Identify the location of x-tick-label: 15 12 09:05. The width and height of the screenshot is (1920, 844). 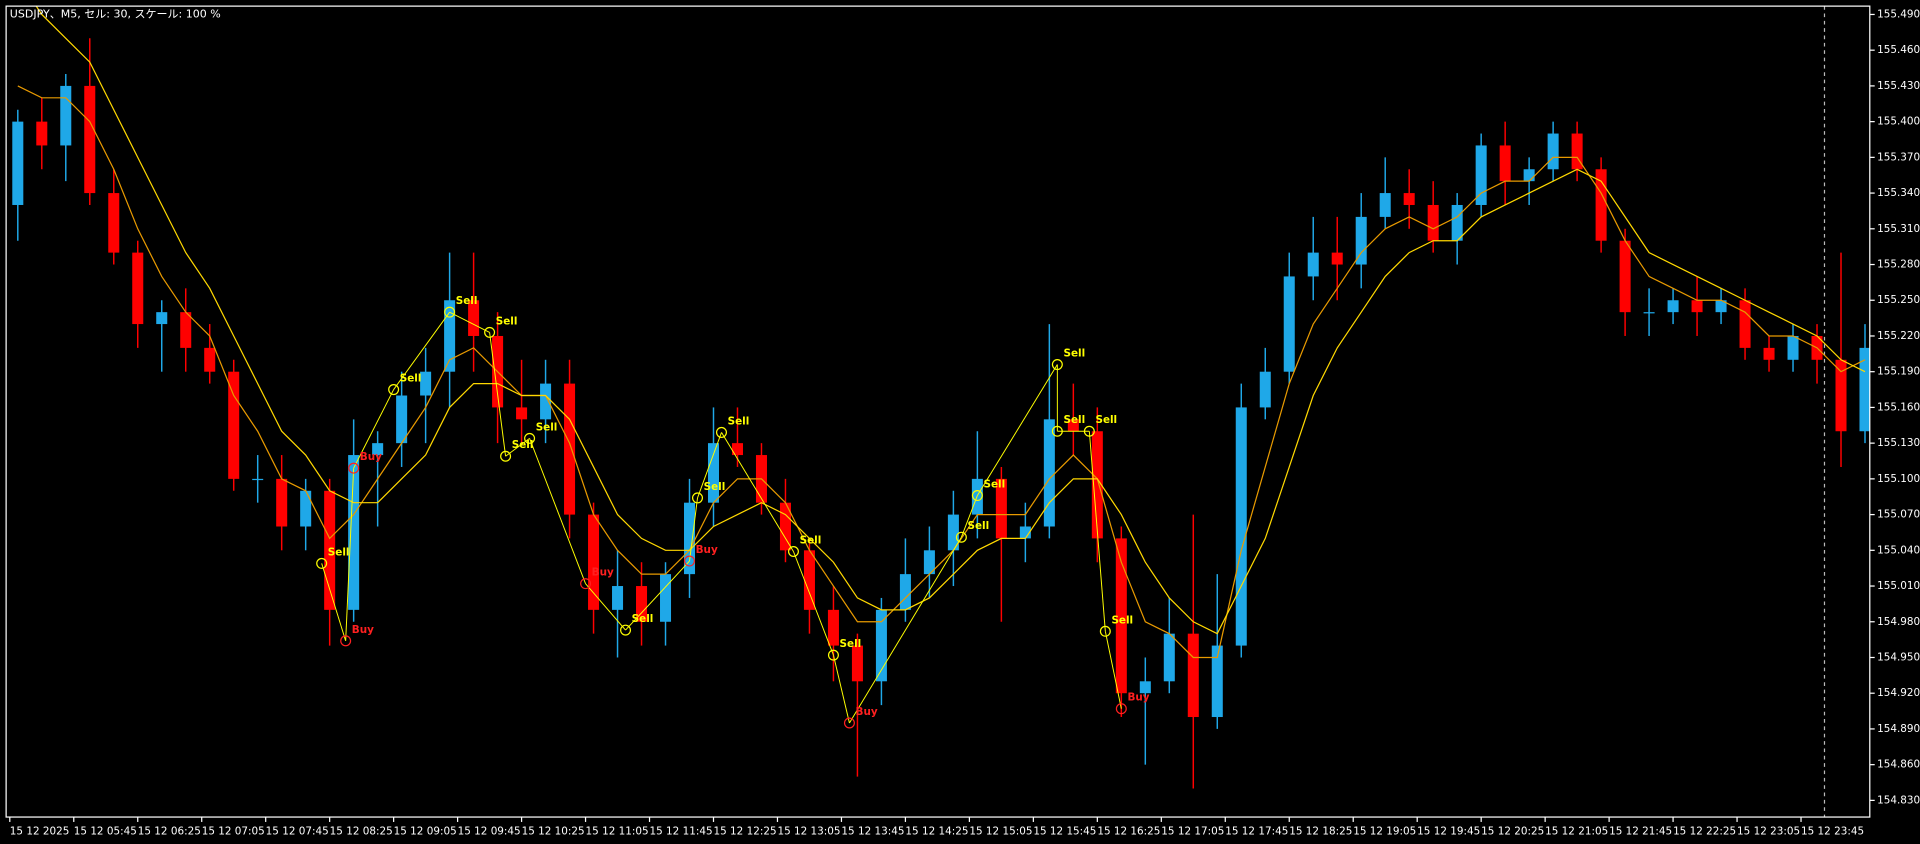
(425, 832).